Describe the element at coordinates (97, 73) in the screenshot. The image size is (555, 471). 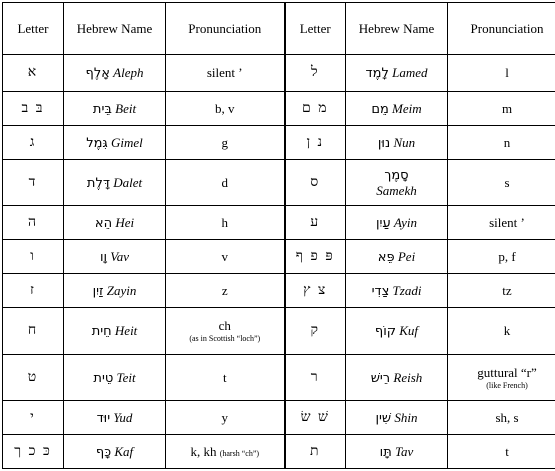
I see `hebrew-name: אָלֶף` at that location.